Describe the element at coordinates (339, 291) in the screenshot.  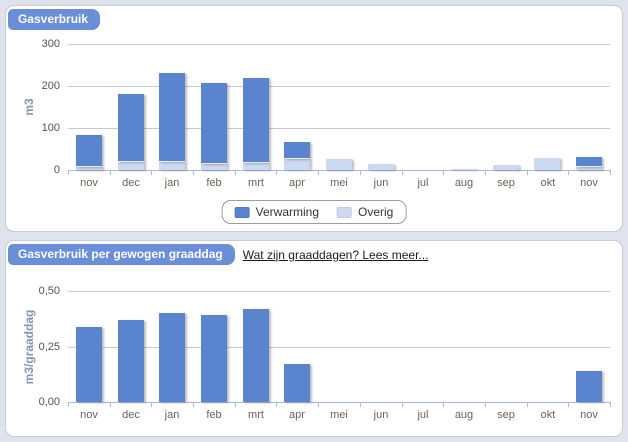
I see `gridline-0,50` at that location.